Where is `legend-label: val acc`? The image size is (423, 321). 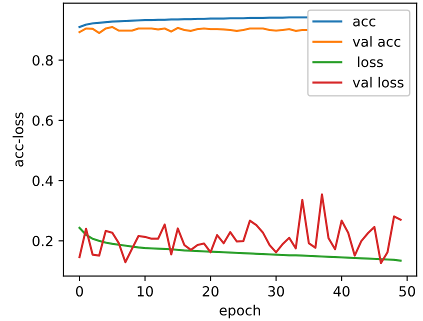
legend-label: val acc is located at coordinates (376, 41).